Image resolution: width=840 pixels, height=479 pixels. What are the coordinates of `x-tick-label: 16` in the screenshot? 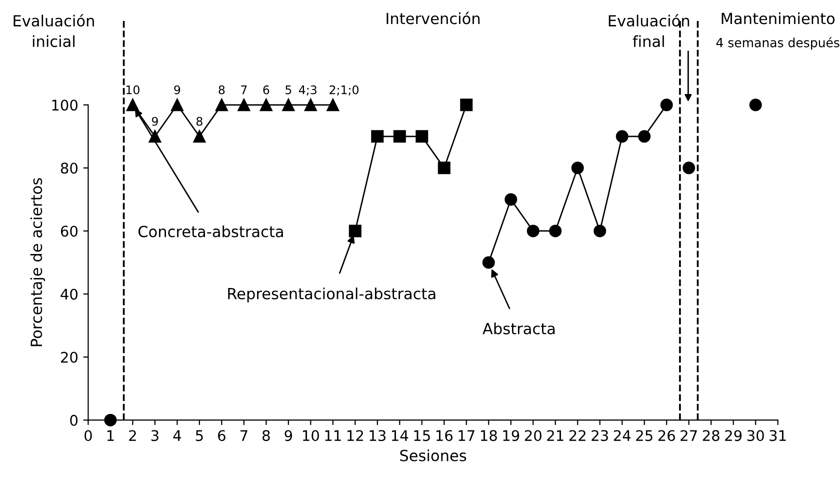 It's located at (444, 436).